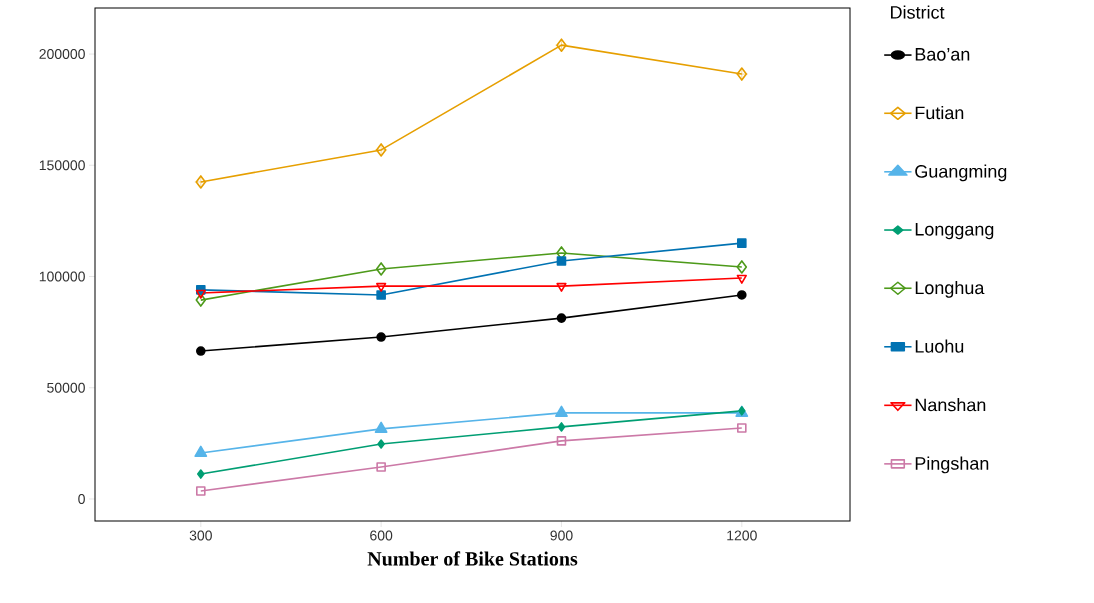 The height and width of the screenshot is (603, 1094). I want to click on y-tick-label: 50000, so click(66, 387).